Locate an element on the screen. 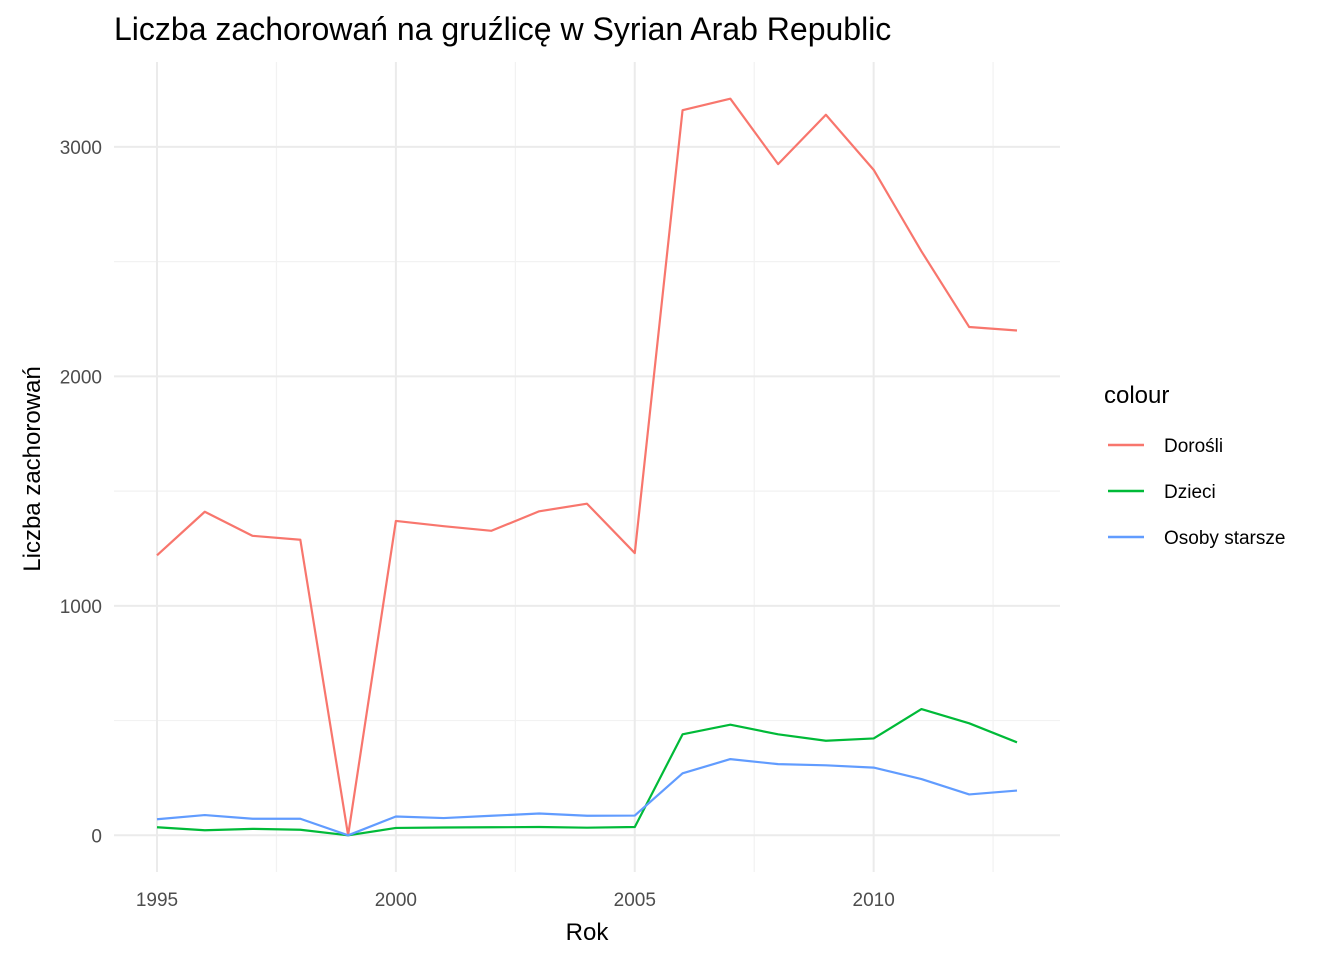 This screenshot has height=960, width=1344. x-axis-title: Rok is located at coordinates (588, 932).